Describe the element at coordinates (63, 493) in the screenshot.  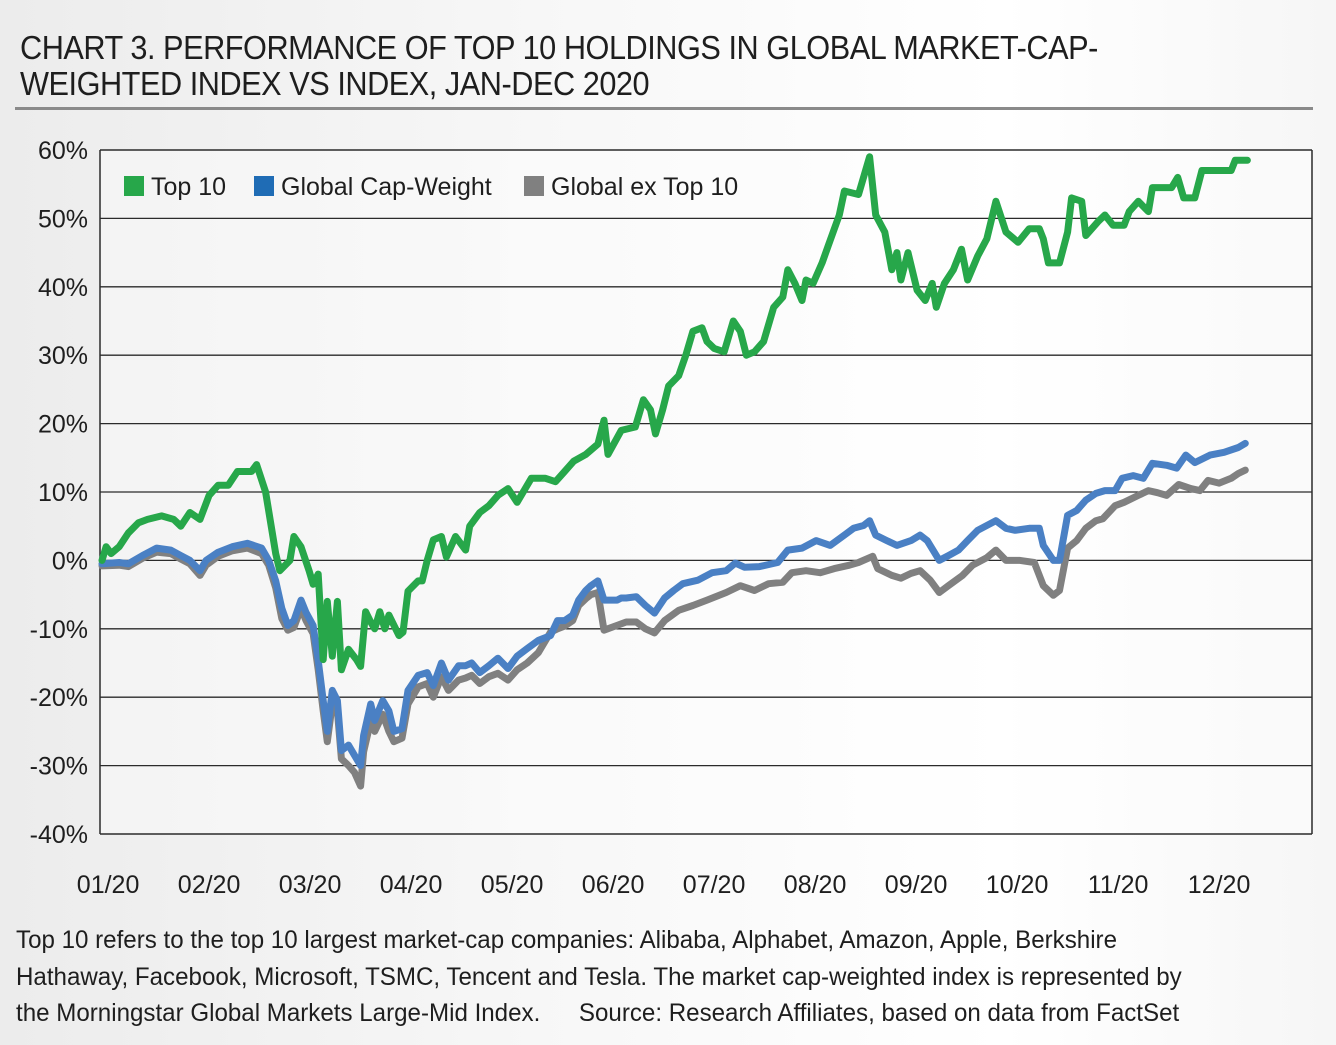
I see `y-tick-label: 10%` at that location.